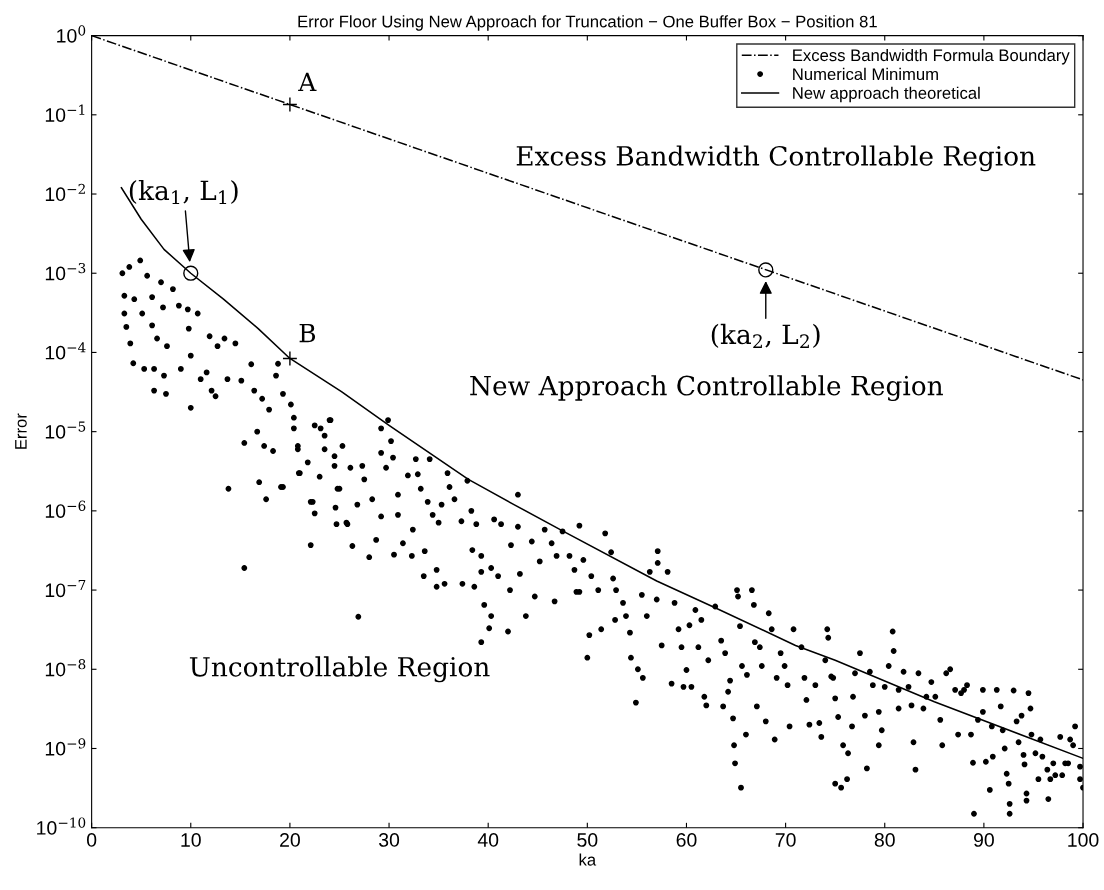  What do you see at coordinates (65, 668) in the screenshot?
I see `y-tick-label: 10$^{−8}$` at bounding box center [65, 668].